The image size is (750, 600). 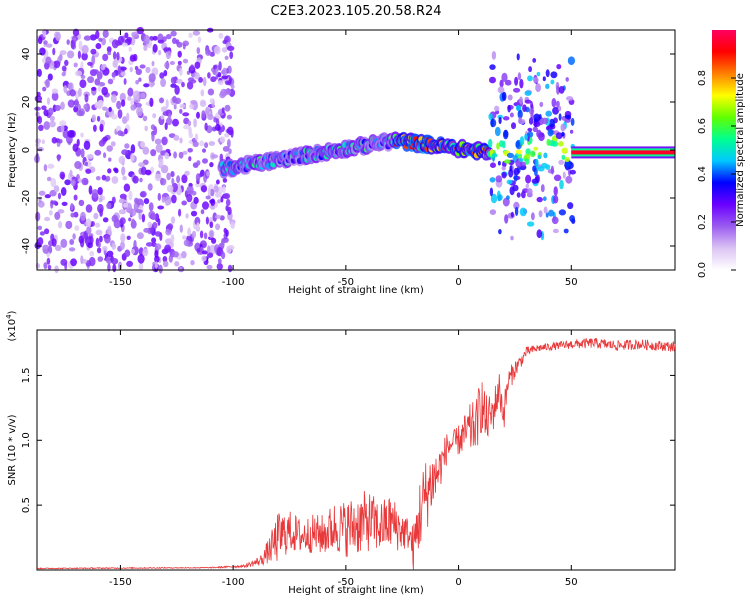 I want to click on x-tick-label: -100, so click(x=233, y=282).